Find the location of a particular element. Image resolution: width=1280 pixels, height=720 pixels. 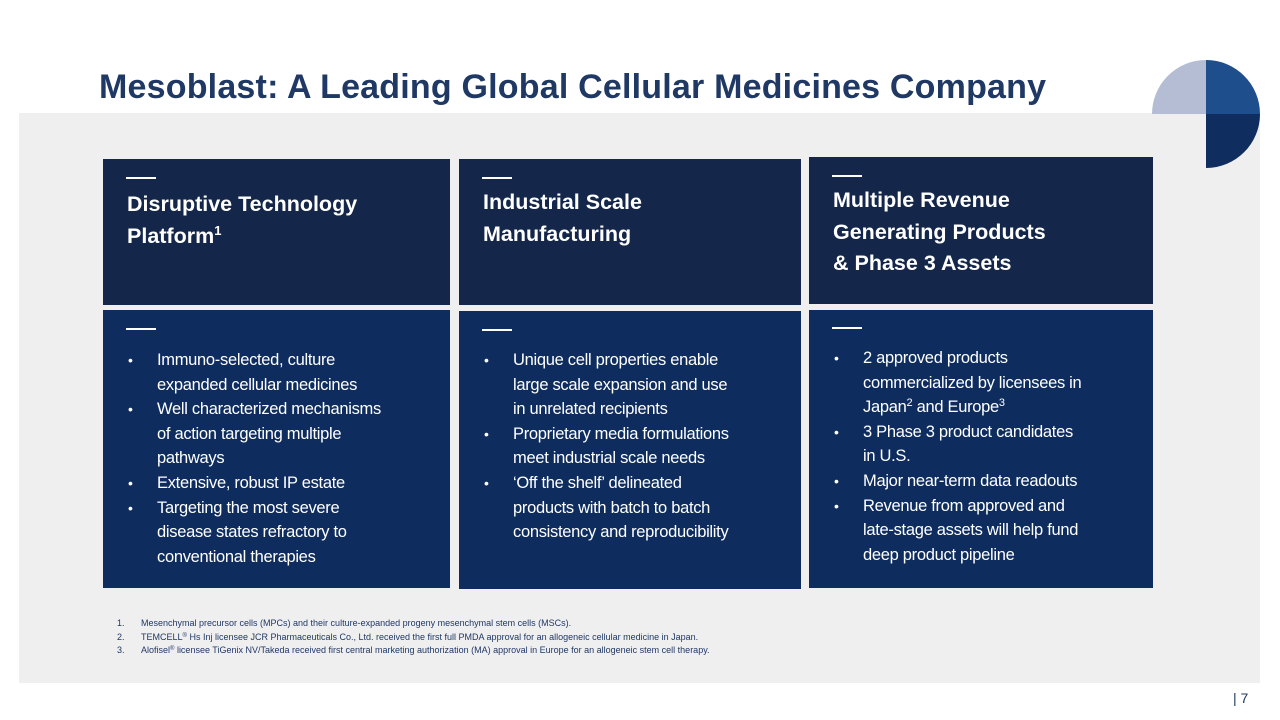

page-number: | 7 is located at coordinates (1241, 698).